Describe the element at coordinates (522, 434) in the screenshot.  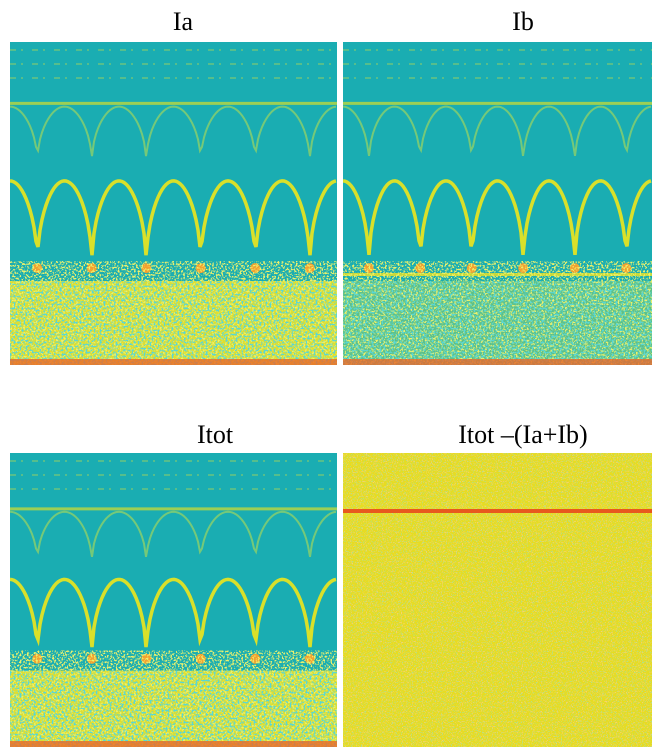
I see `panel-title: Itot –(Ia+Ib)` at that location.